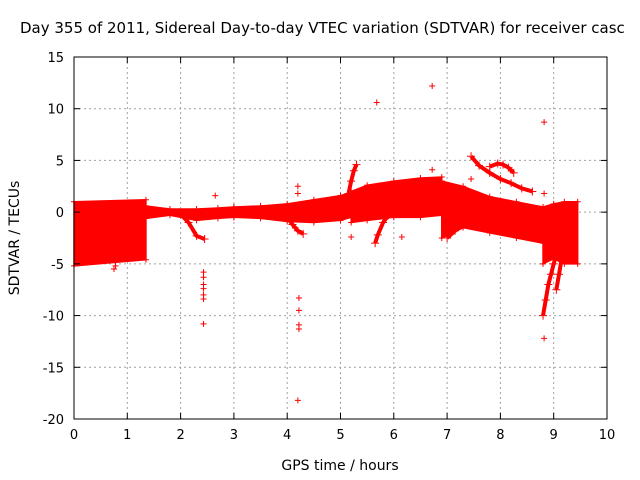 The image size is (640, 480). I want to click on x-tick-label: 4, so click(287, 435).